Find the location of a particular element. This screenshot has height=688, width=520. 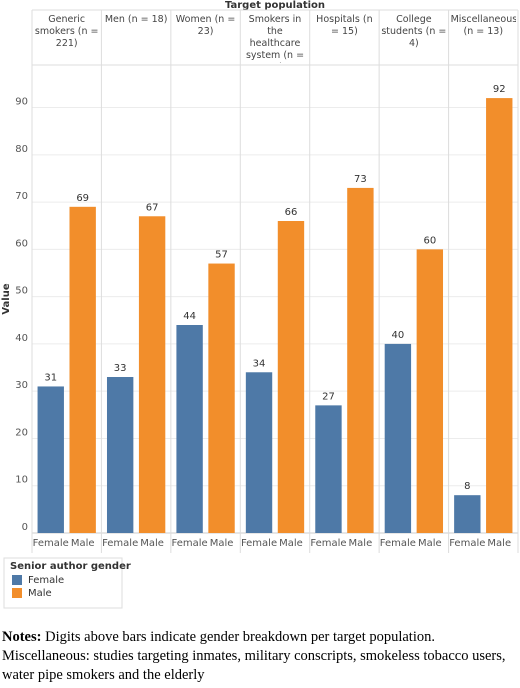

y-tick-label: 80 is located at coordinates (21, 149).